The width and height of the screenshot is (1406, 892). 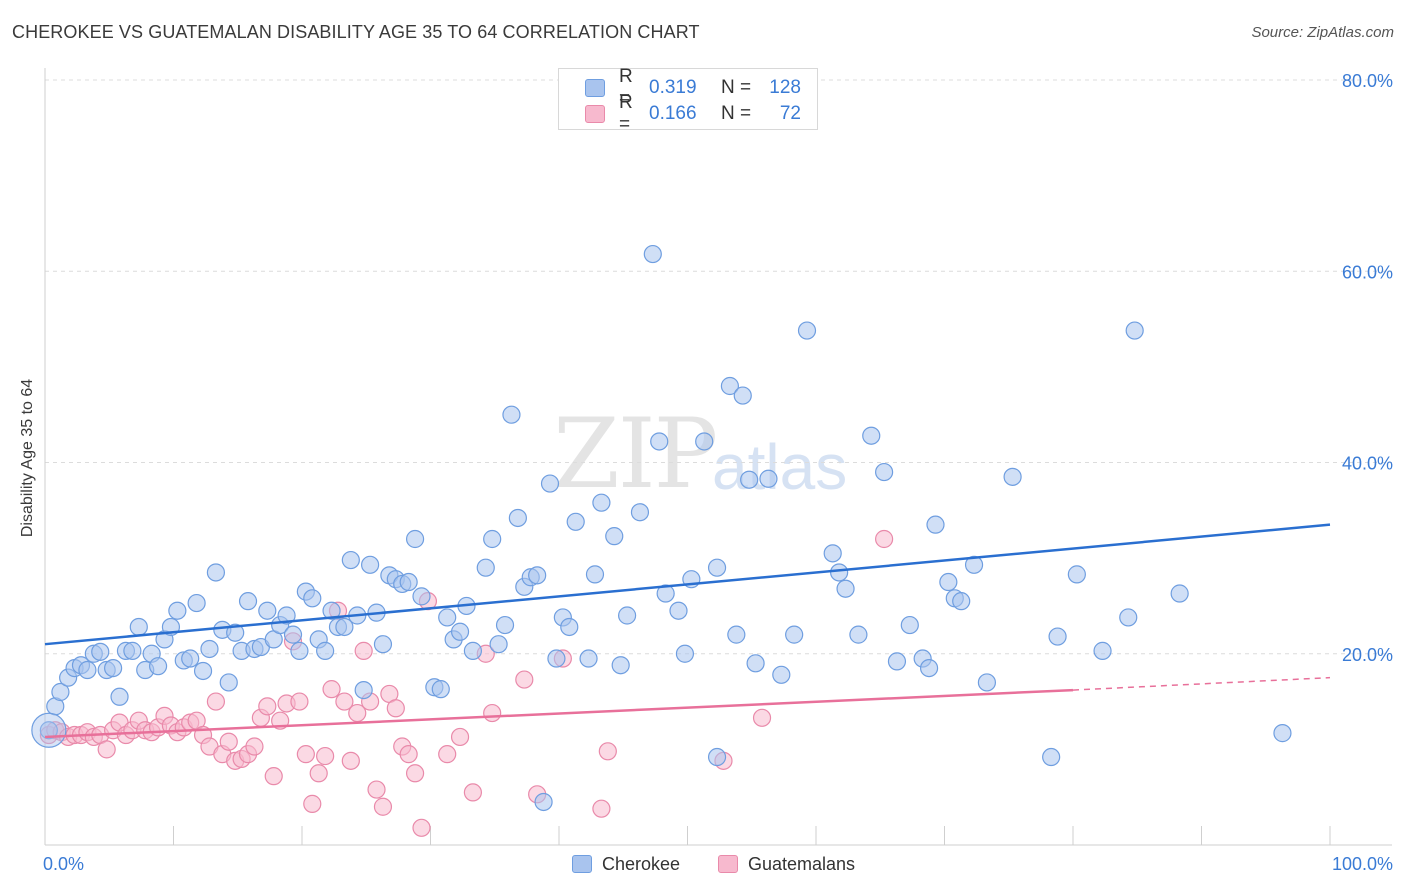 What do you see at coordinates (1367, 81) in the screenshot?
I see `y-tick-label: 80.0%` at bounding box center [1367, 81].